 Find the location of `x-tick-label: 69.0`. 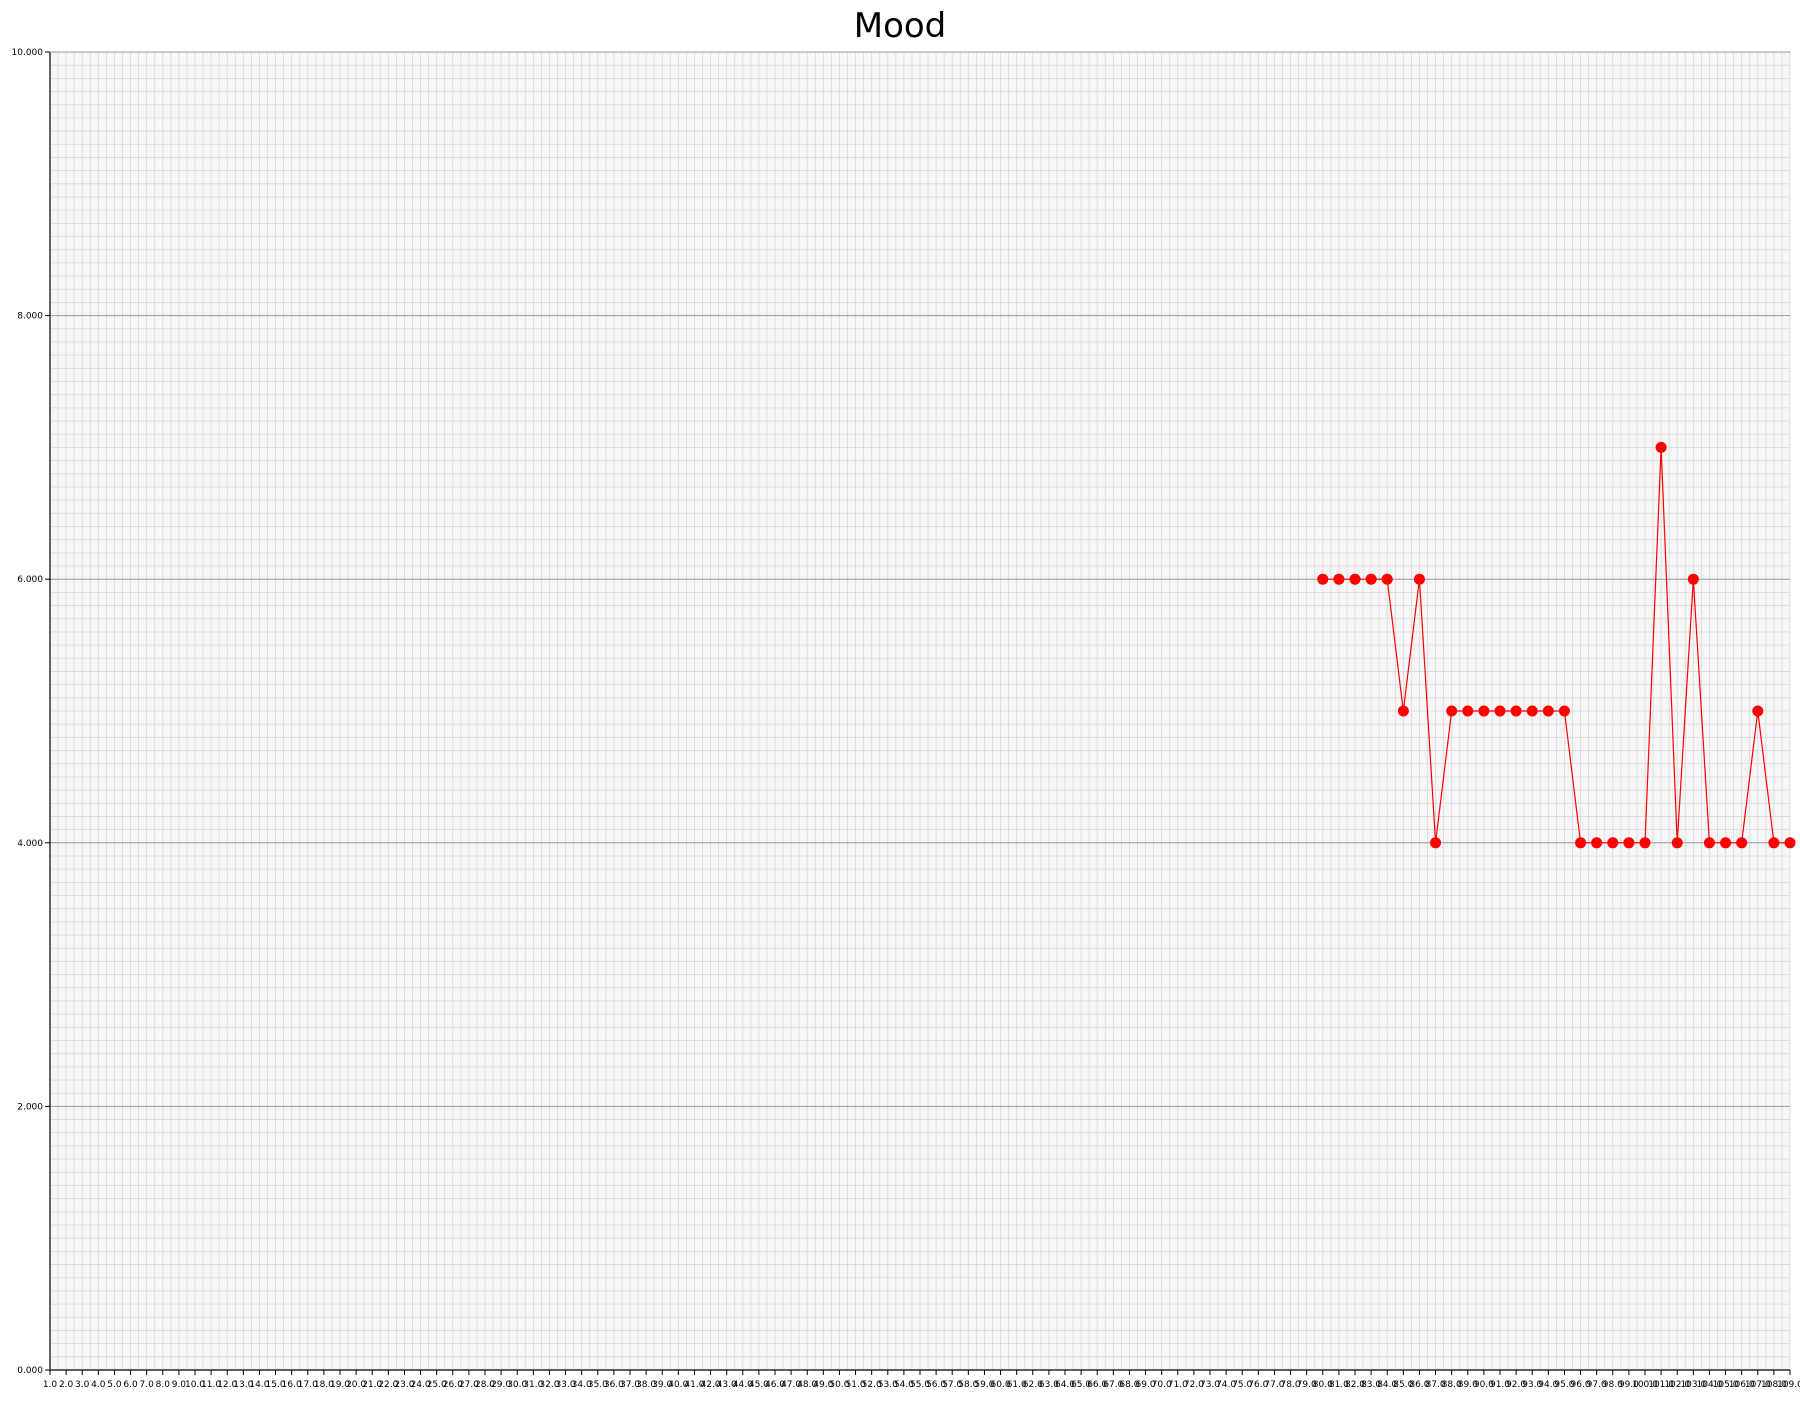

x-tick-label: 69.0 is located at coordinates (1146, 1385).